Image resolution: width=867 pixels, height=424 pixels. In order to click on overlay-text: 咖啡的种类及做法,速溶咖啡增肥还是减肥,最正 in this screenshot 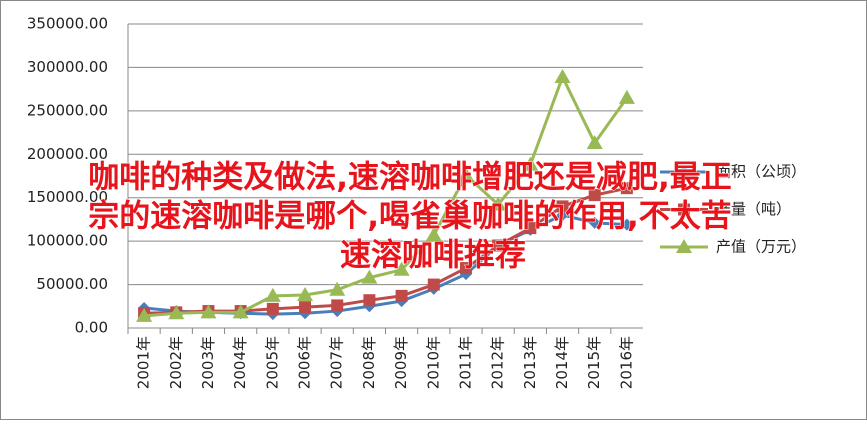, I will do `click(410, 178)`.